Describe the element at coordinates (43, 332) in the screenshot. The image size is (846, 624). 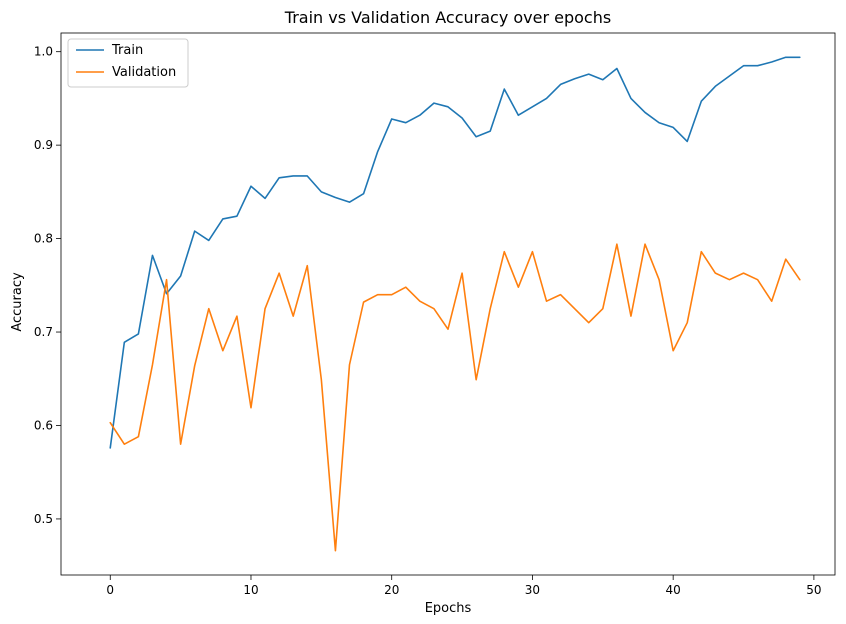
I see `y-tick-label: 0.7` at that location.